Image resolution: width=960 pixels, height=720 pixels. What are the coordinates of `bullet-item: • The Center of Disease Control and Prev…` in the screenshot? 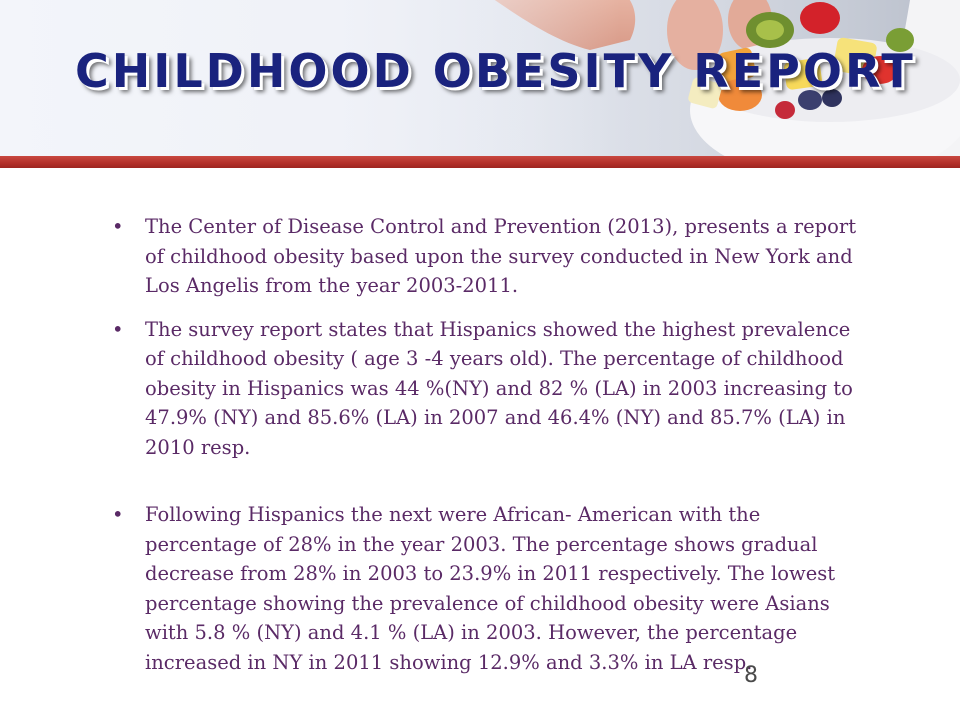 It's located at (492, 256).